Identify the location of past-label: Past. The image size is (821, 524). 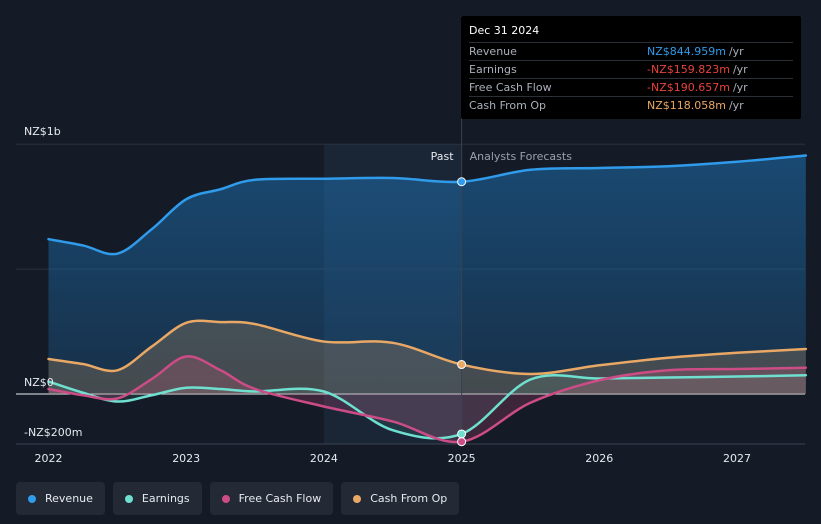
(443, 156).